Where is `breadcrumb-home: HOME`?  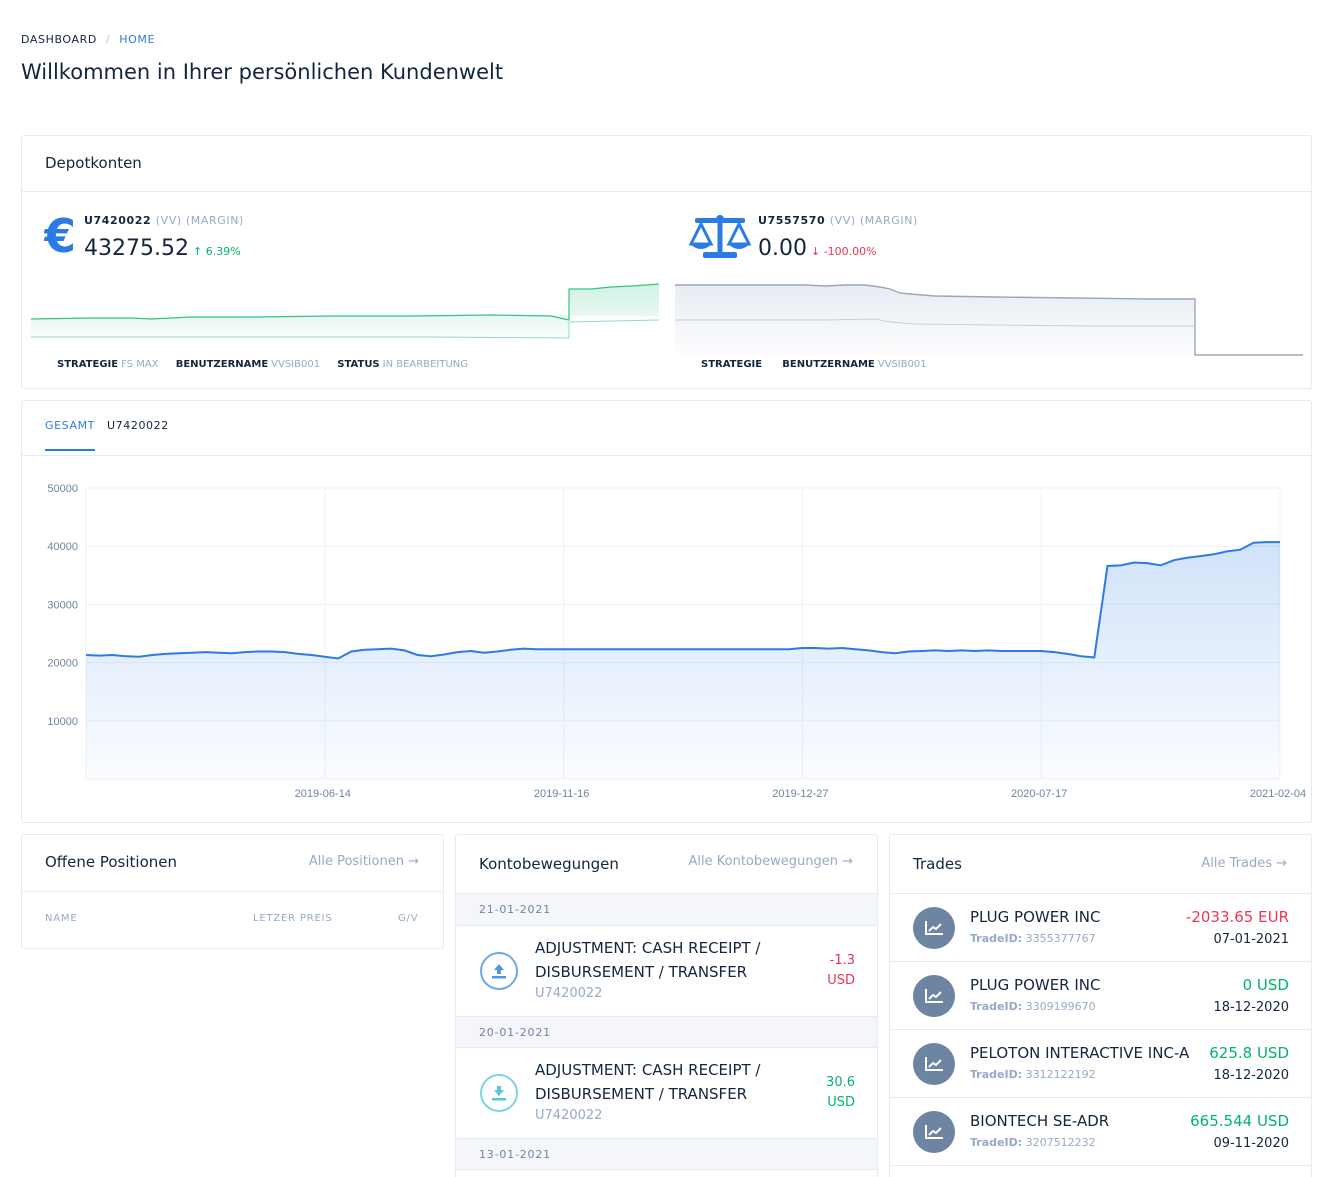
breadcrumb-home: HOME is located at coordinates (137, 39).